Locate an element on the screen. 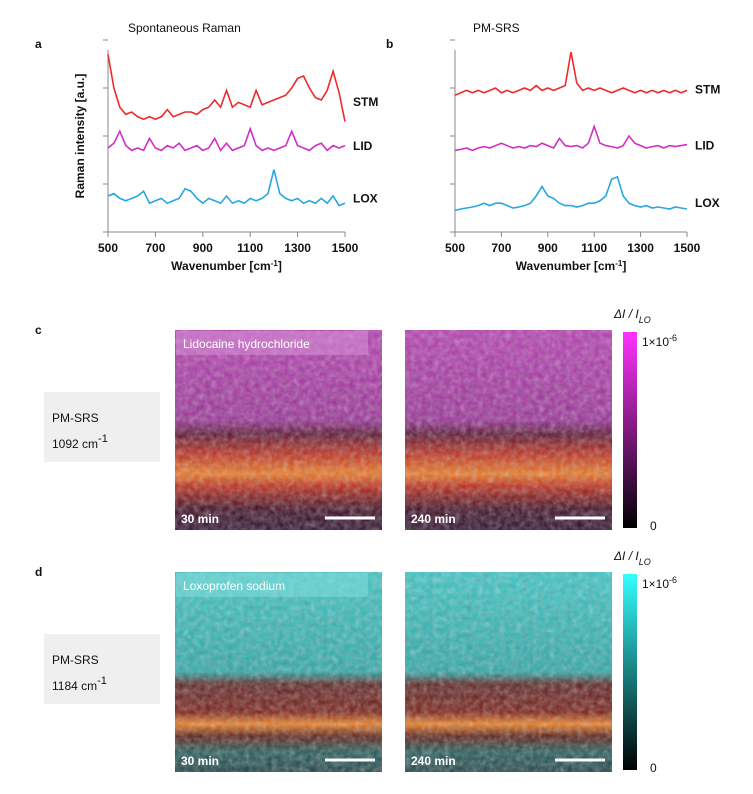 Image resolution: width=753 pixels, height=794 pixels. panel-label: a is located at coordinates (38, 44).